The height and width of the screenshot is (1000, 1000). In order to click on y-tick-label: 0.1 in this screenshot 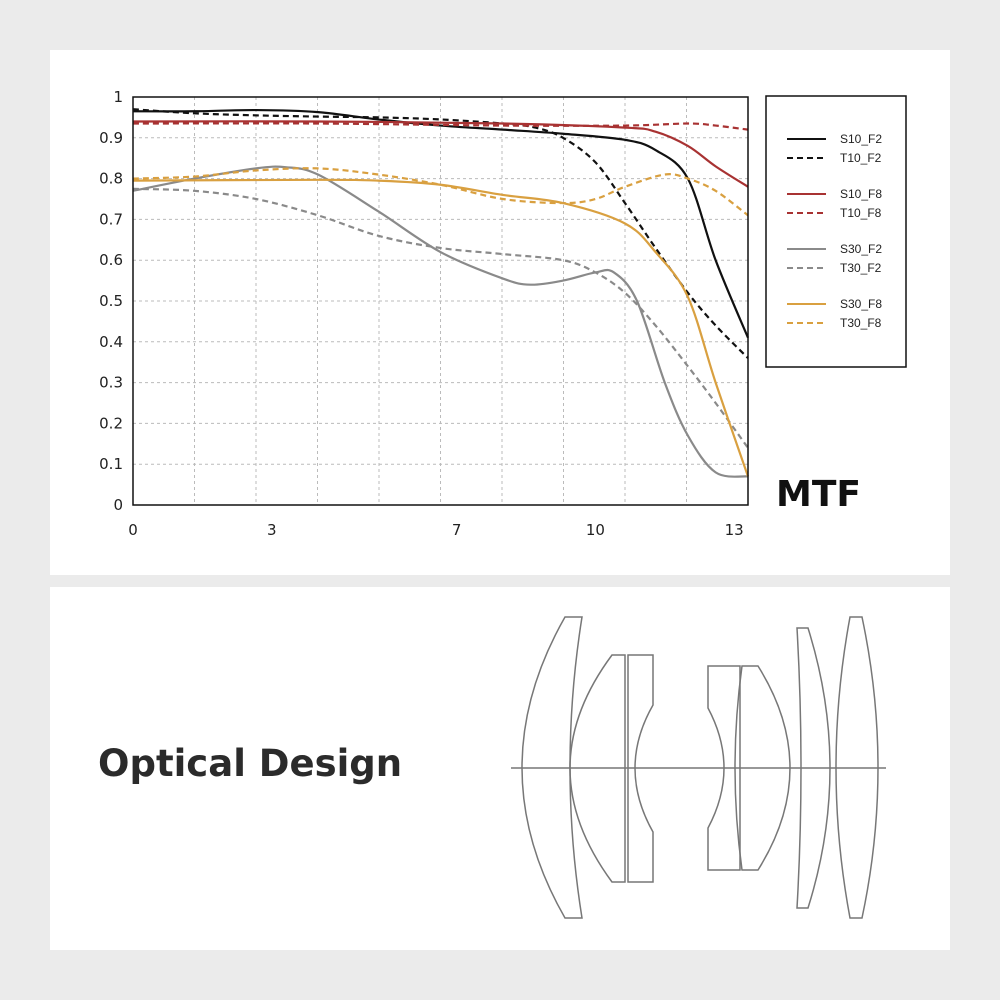, I will do `click(111, 464)`.